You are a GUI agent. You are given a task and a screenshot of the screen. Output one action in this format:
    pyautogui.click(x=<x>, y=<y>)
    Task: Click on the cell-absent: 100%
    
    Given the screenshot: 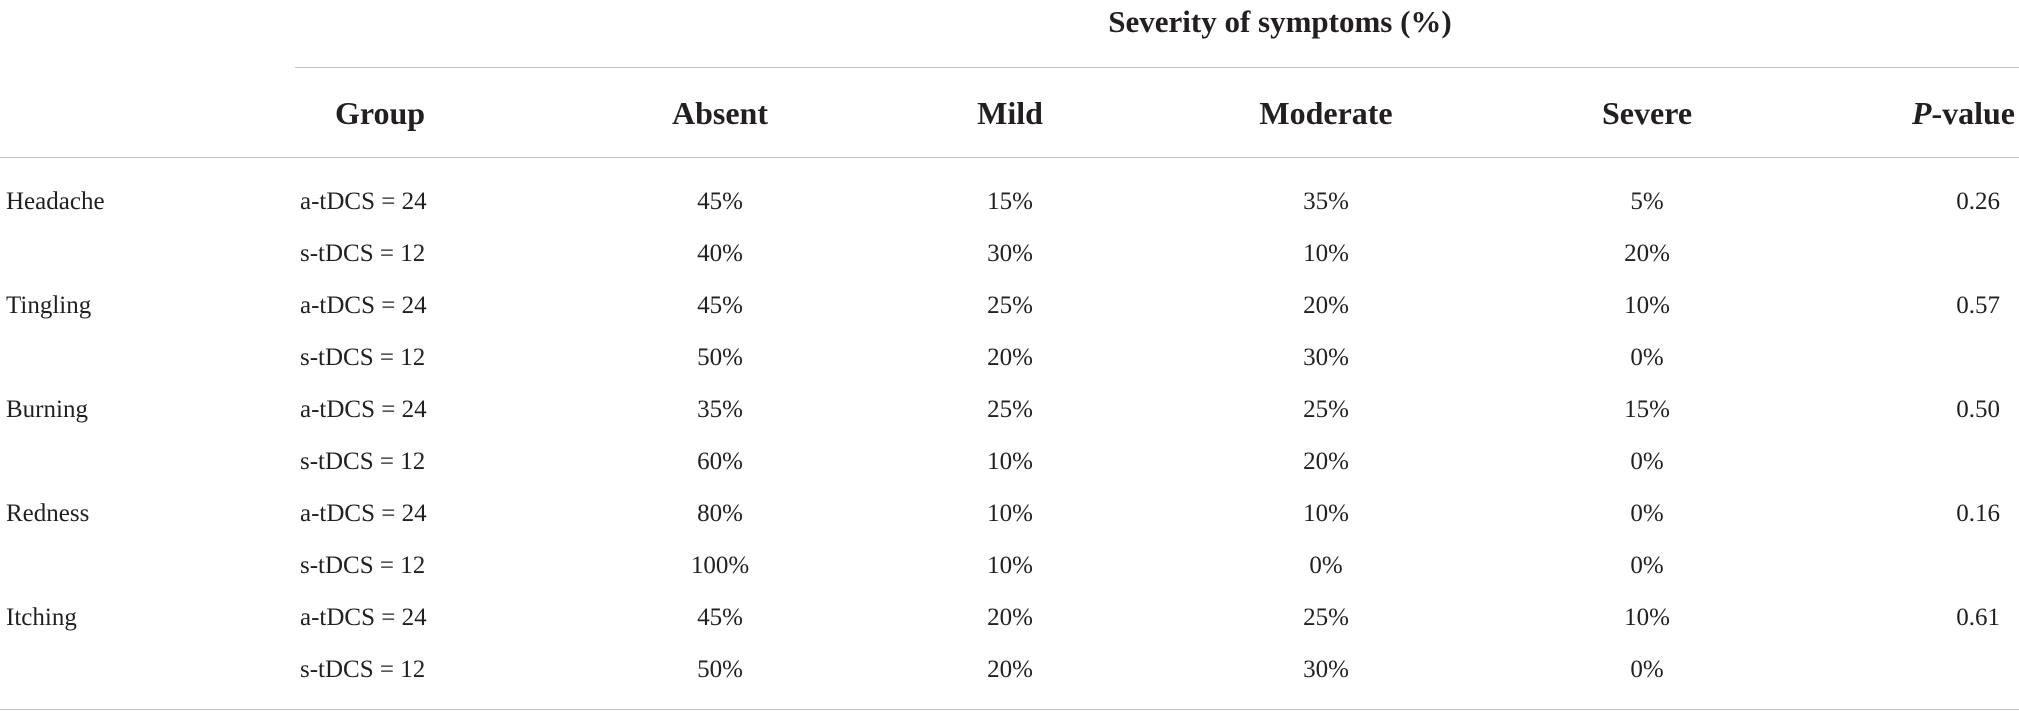 What is the action you would take?
    pyautogui.click(x=720, y=565)
    